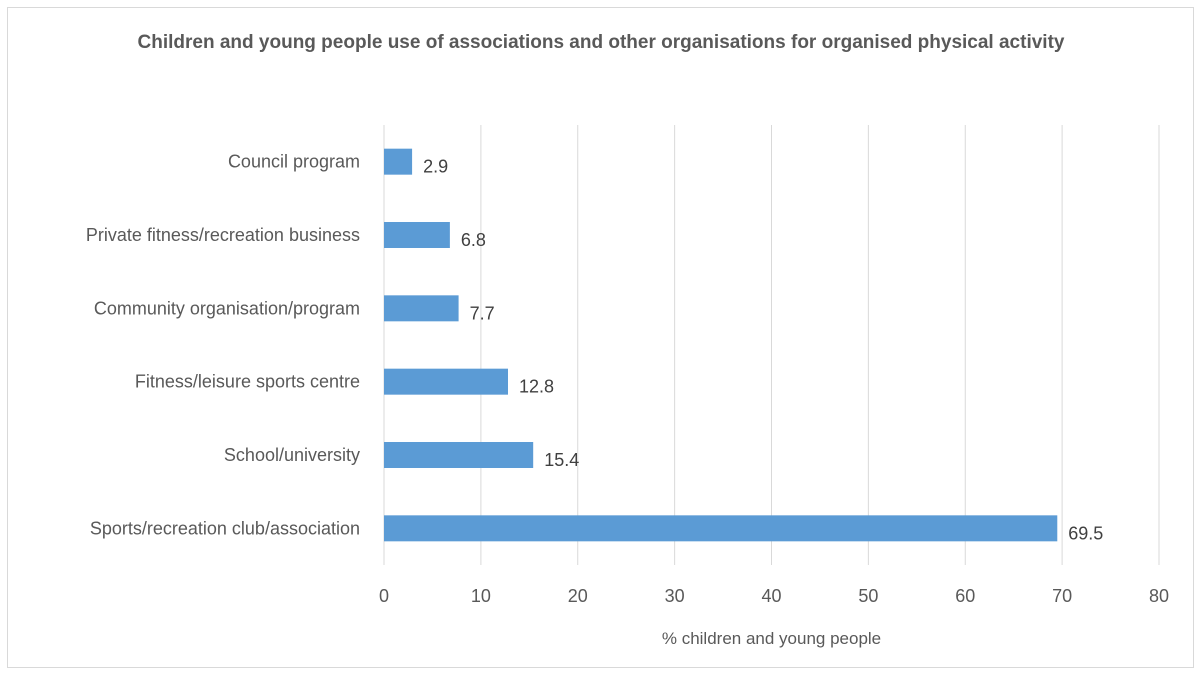 This screenshot has width=1202, height=675. I want to click on category-label: School/university, so click(292, 455).